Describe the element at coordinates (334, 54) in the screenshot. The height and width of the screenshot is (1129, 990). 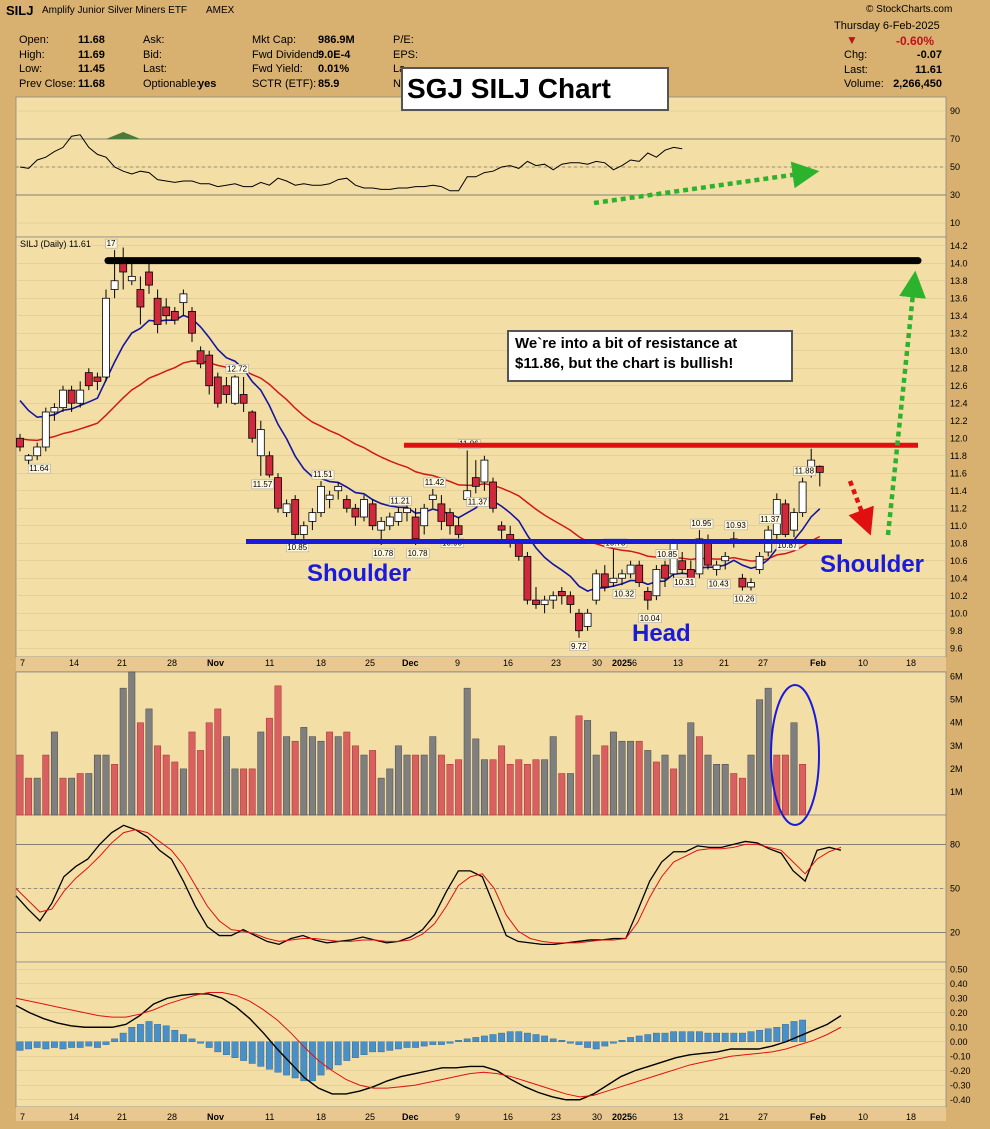
I see `stat-col3-value: 9.0E-4` at that location.